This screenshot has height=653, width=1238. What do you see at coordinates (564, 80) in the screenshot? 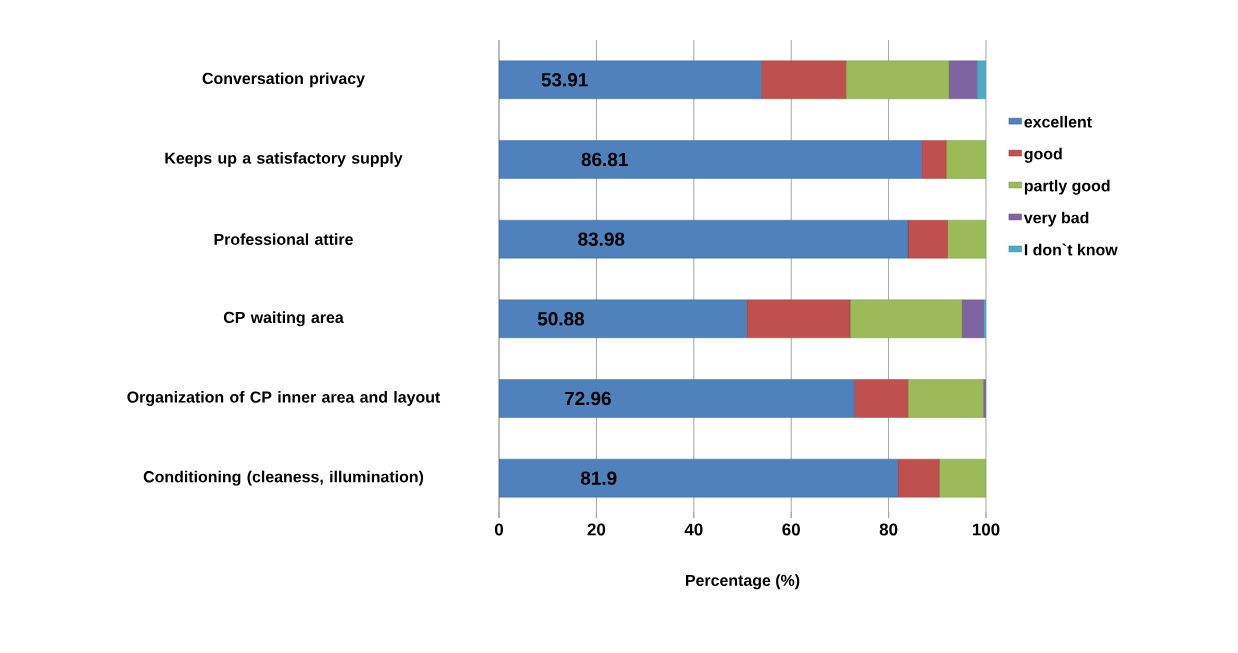
I see `data-label: 53.91` at bounding box center [564, 80].